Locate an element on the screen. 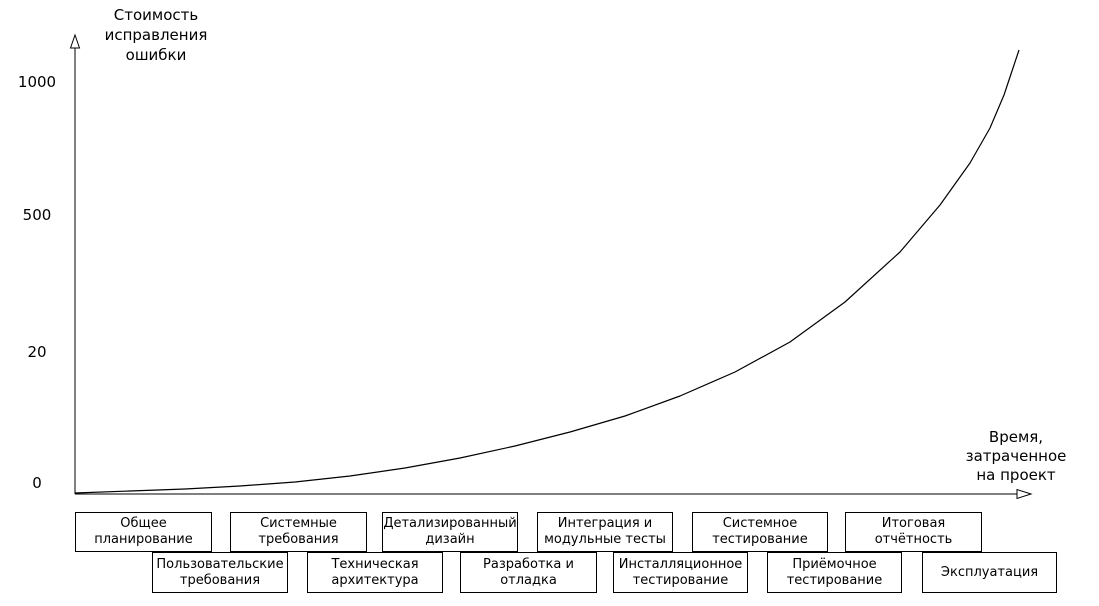 This screenshot has width=1099, height=606. phase-box-development-debugging: Разработка и отладка is located at coordinates (528, 572).